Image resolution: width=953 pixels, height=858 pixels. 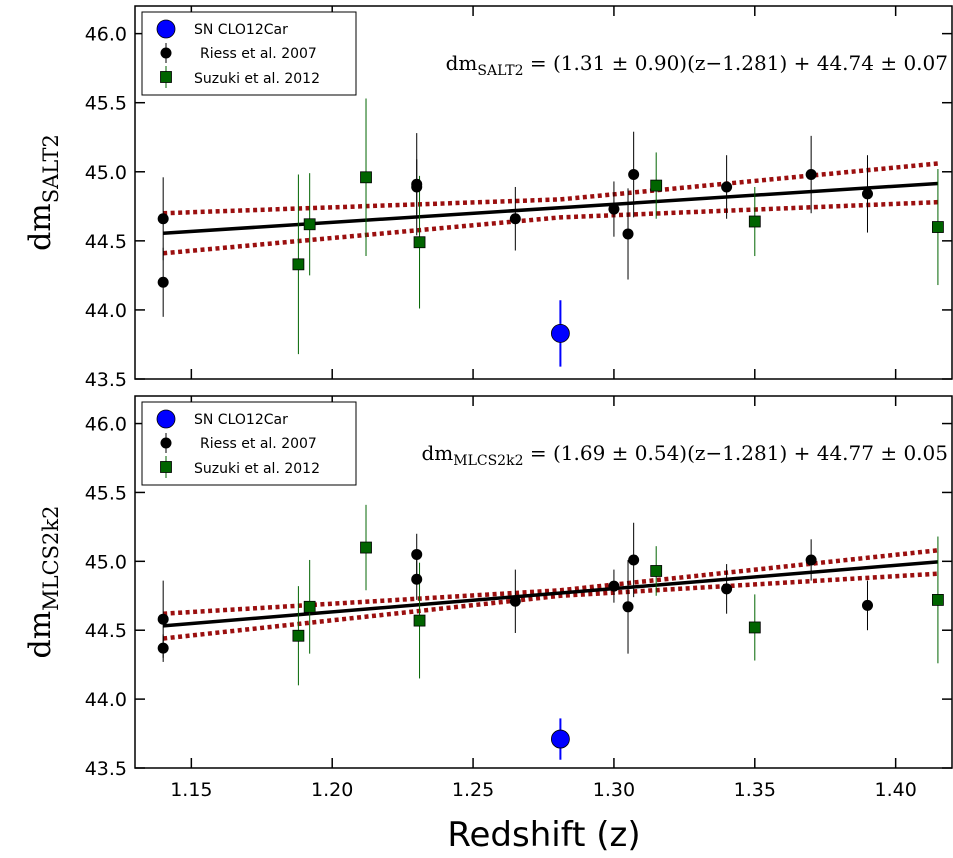 I want to click on x-axis-label: Redshift (z), so click(x=543, y=835).